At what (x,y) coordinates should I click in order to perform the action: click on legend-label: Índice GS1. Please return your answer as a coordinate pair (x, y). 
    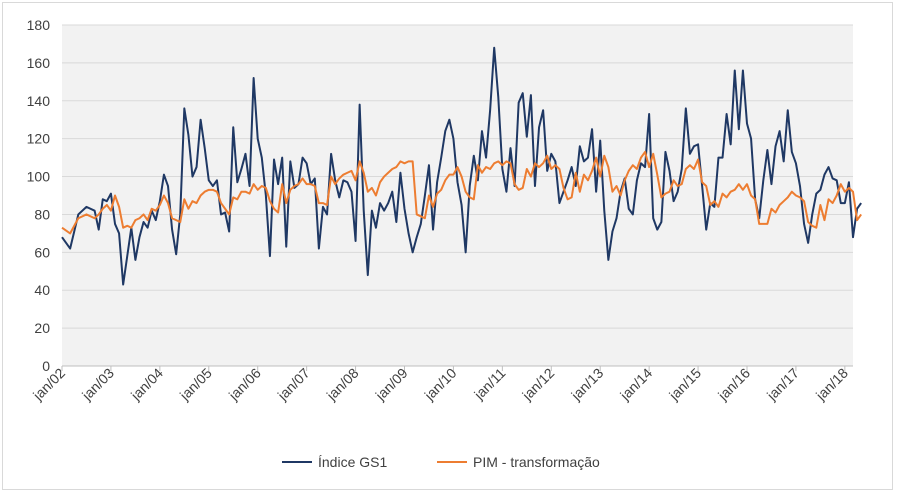
    Looking at the image, I should click on (352, 462).